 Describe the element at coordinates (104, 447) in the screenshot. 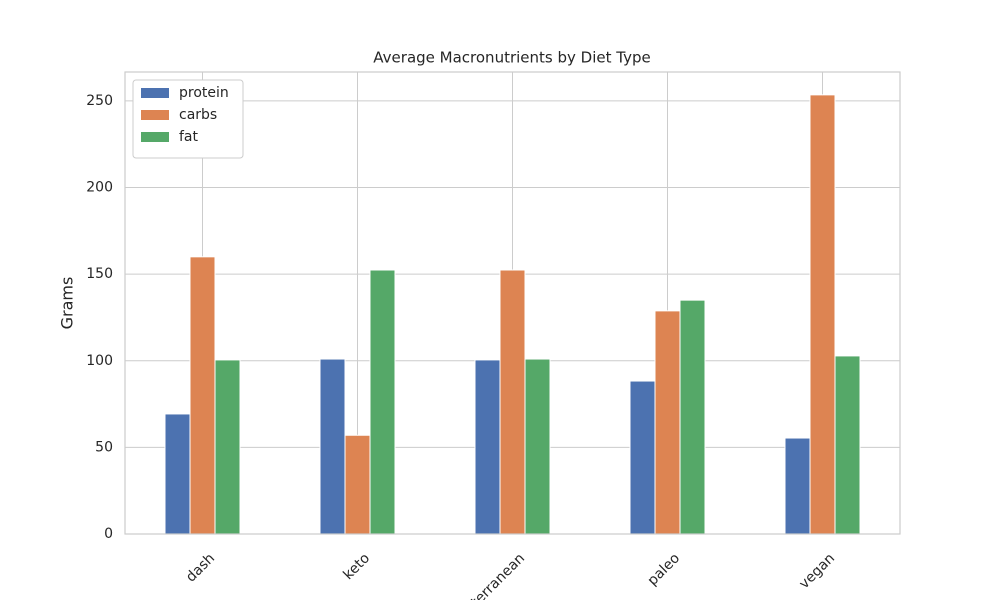

I see `y-tick-label: 50` at that location.